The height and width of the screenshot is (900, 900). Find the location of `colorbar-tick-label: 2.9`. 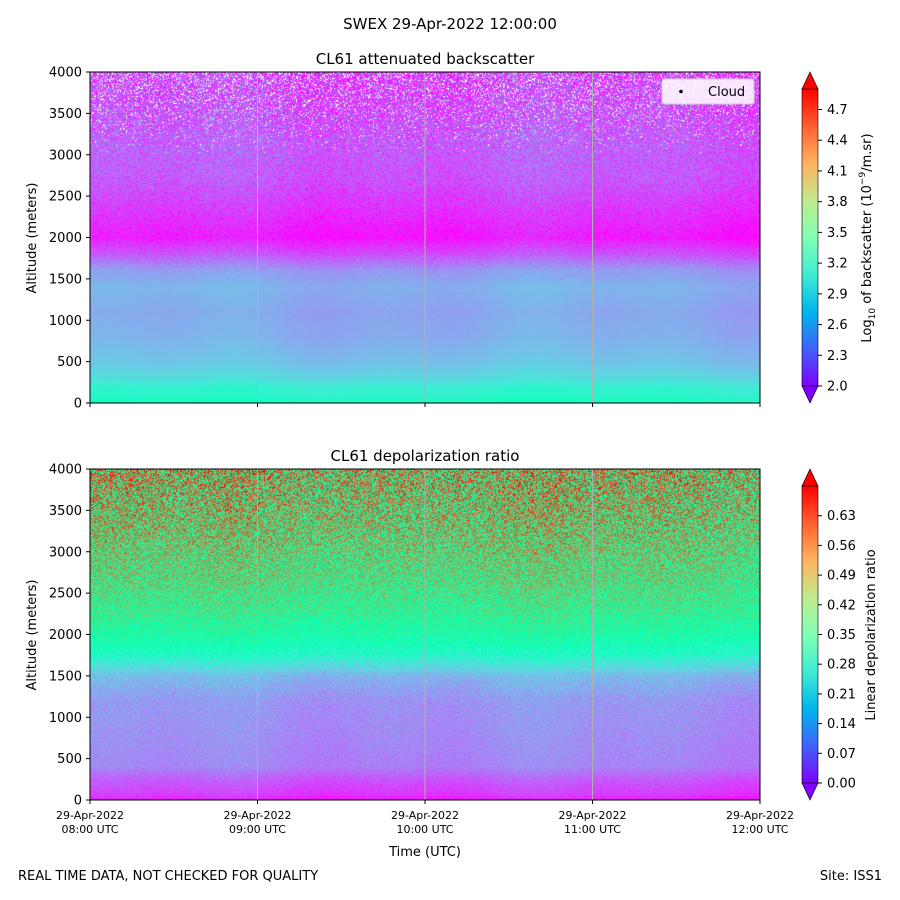

colorbar-tick-label: 2.9 is located at coordinates (837, 294).